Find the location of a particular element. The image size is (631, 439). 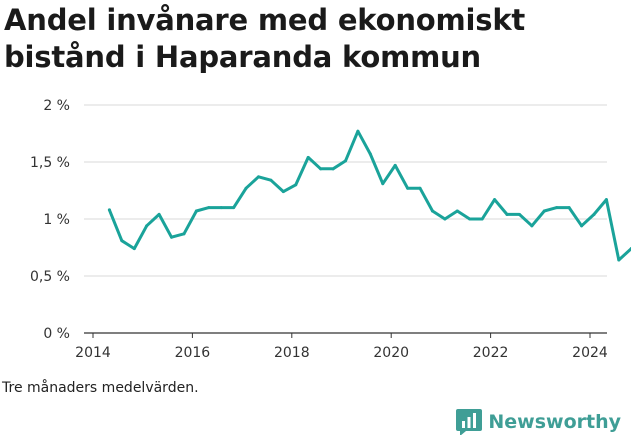

x-tick-label: 2020 is located at coordinates (391, 353).